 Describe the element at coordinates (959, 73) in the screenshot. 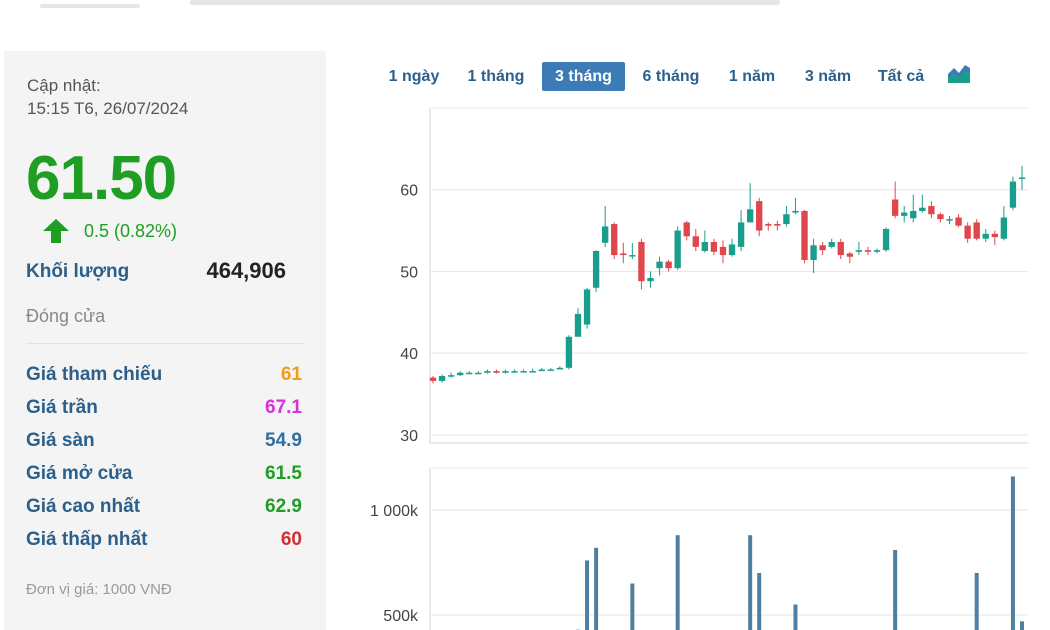

I see `area-chart-icon` at that location.